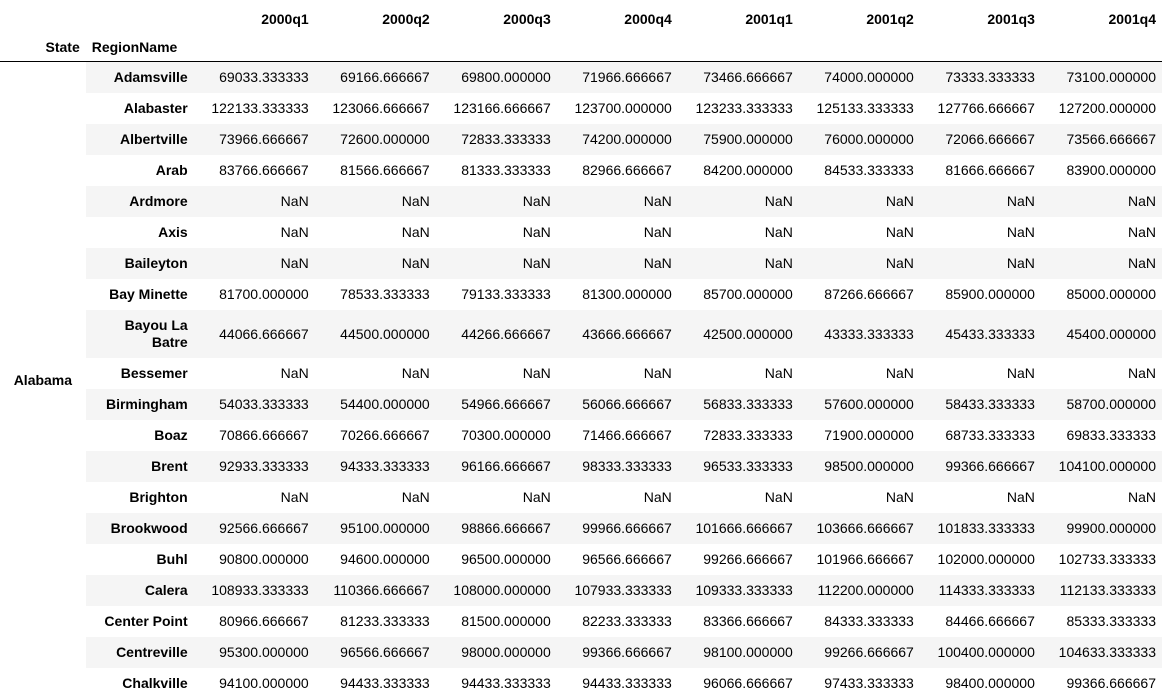 This screenshot has width=1162, height=699. Describe the element at coordinates (986, 108) in the screenshot. I see `value-cell: 127766.666667` at that location.